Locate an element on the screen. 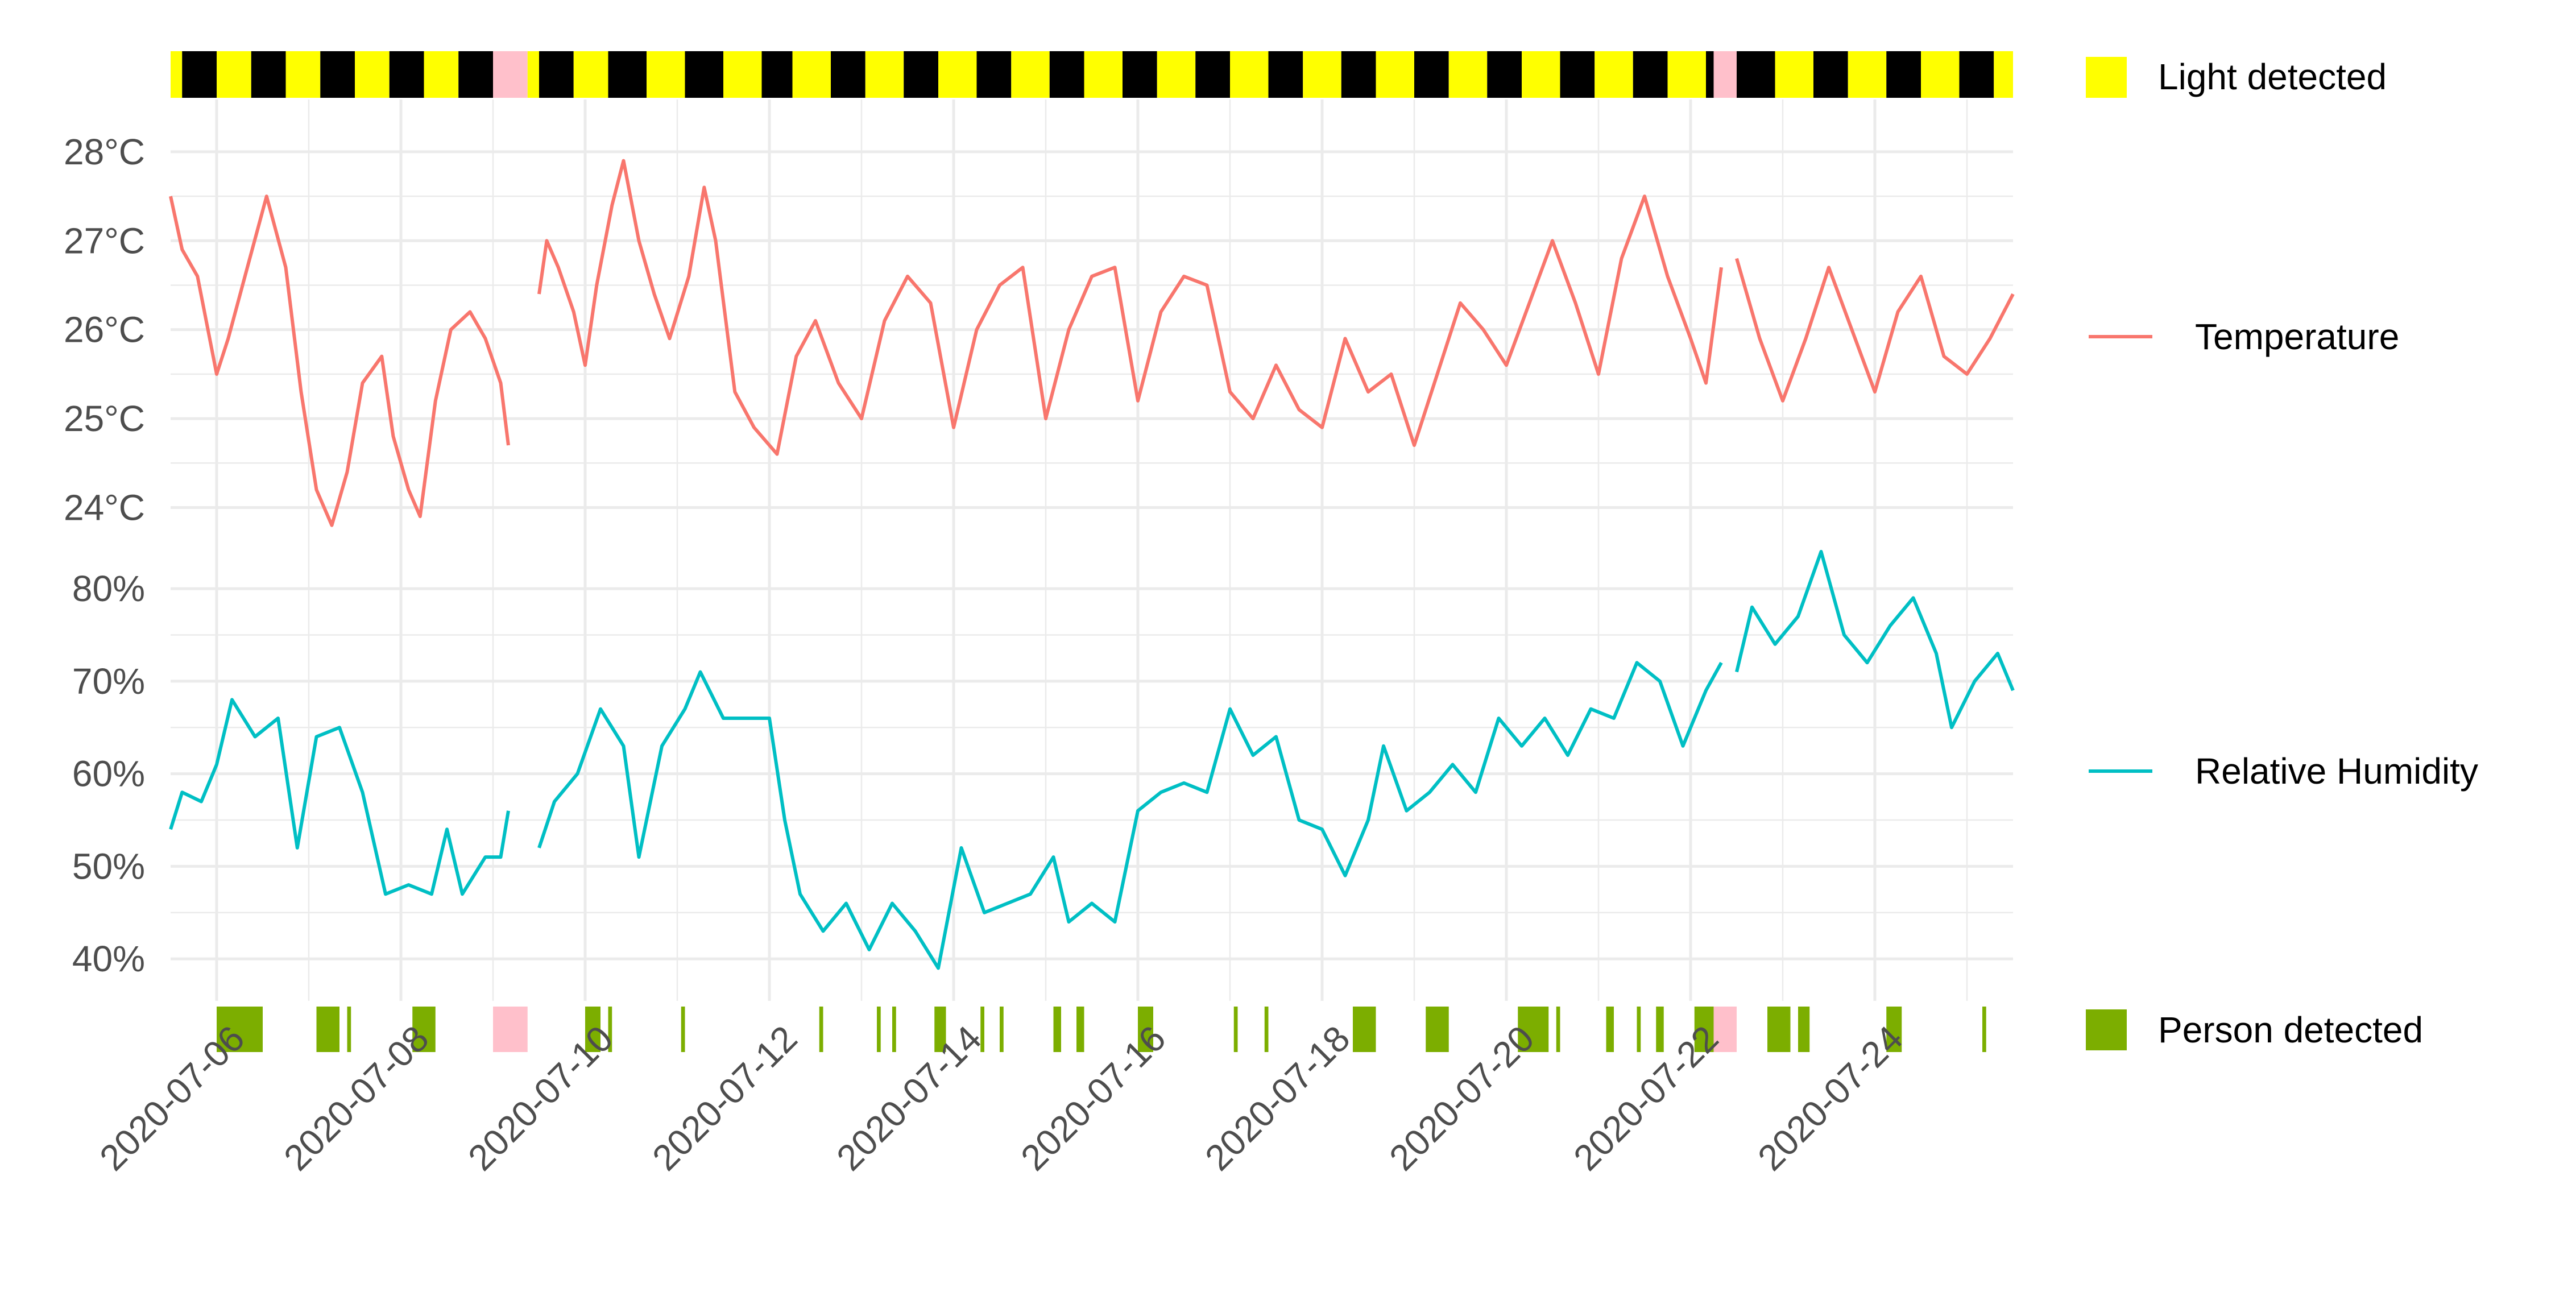 Image resolution: width=2576 pixels, height=1300 pixels. humidity-y-tick-label: 40% is located at coordinates (108, 959).